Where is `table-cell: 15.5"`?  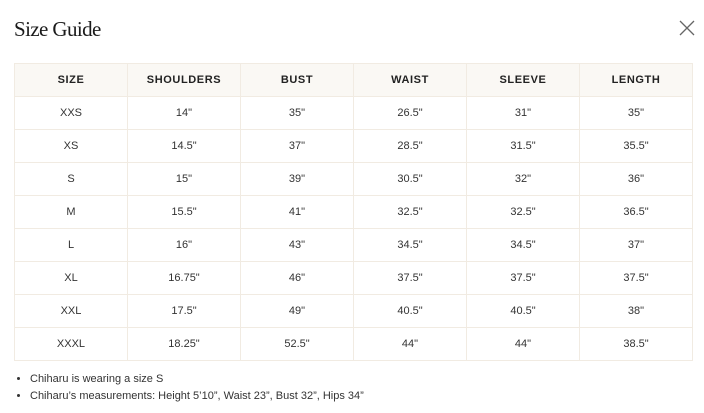 table-cell: 15.5" is located at coordinates (184, 212).